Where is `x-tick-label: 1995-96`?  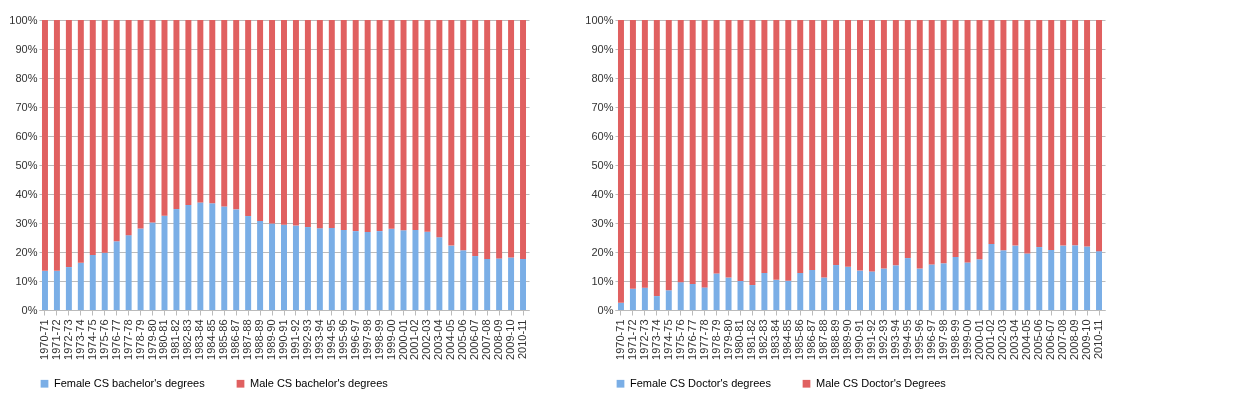
x-tick-label: 1995-96 is located at coordinates (342, 339).